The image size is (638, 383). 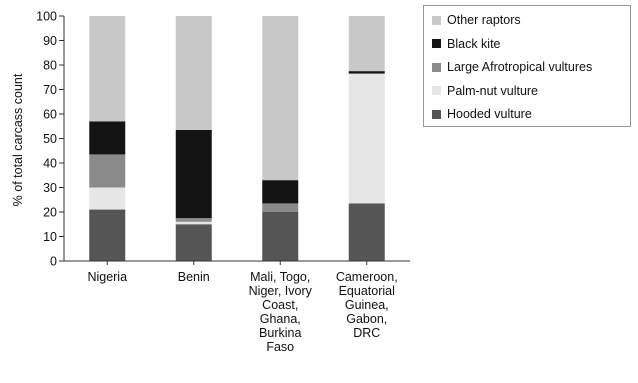 What do you see at coordinates (281, 291) in the screenshot?
I see `x-tick-label-line: Niger, Ivory` at bounding box center [281, 291].